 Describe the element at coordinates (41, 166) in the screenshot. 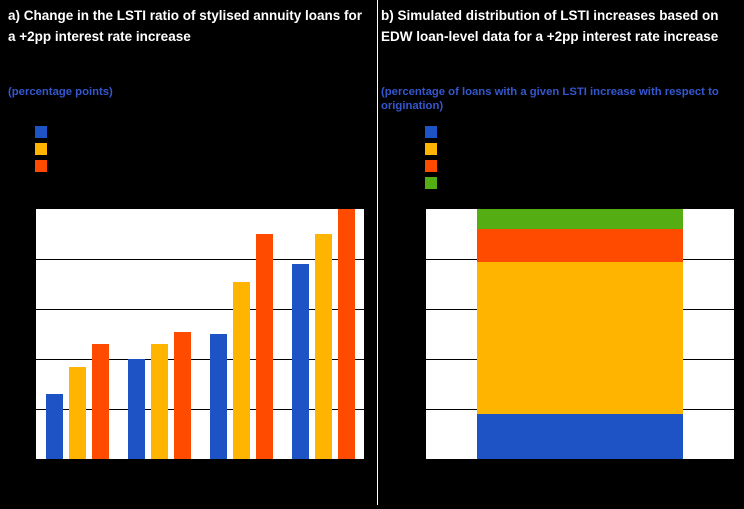

I see `series-orange-legend-swatch` at that location.